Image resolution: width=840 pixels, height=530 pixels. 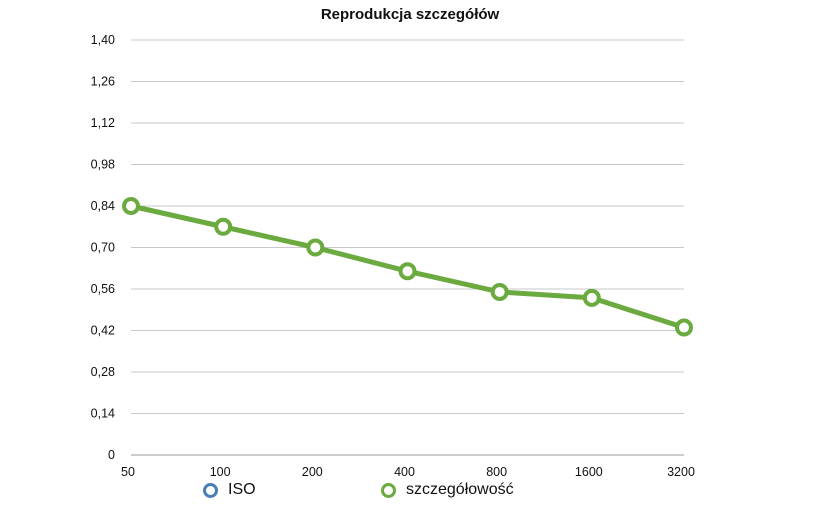 What do you see at coordinates (103, 414) in the screenshot?
I see `y-tick-label: 0,14` at bounding box center [103, 414].